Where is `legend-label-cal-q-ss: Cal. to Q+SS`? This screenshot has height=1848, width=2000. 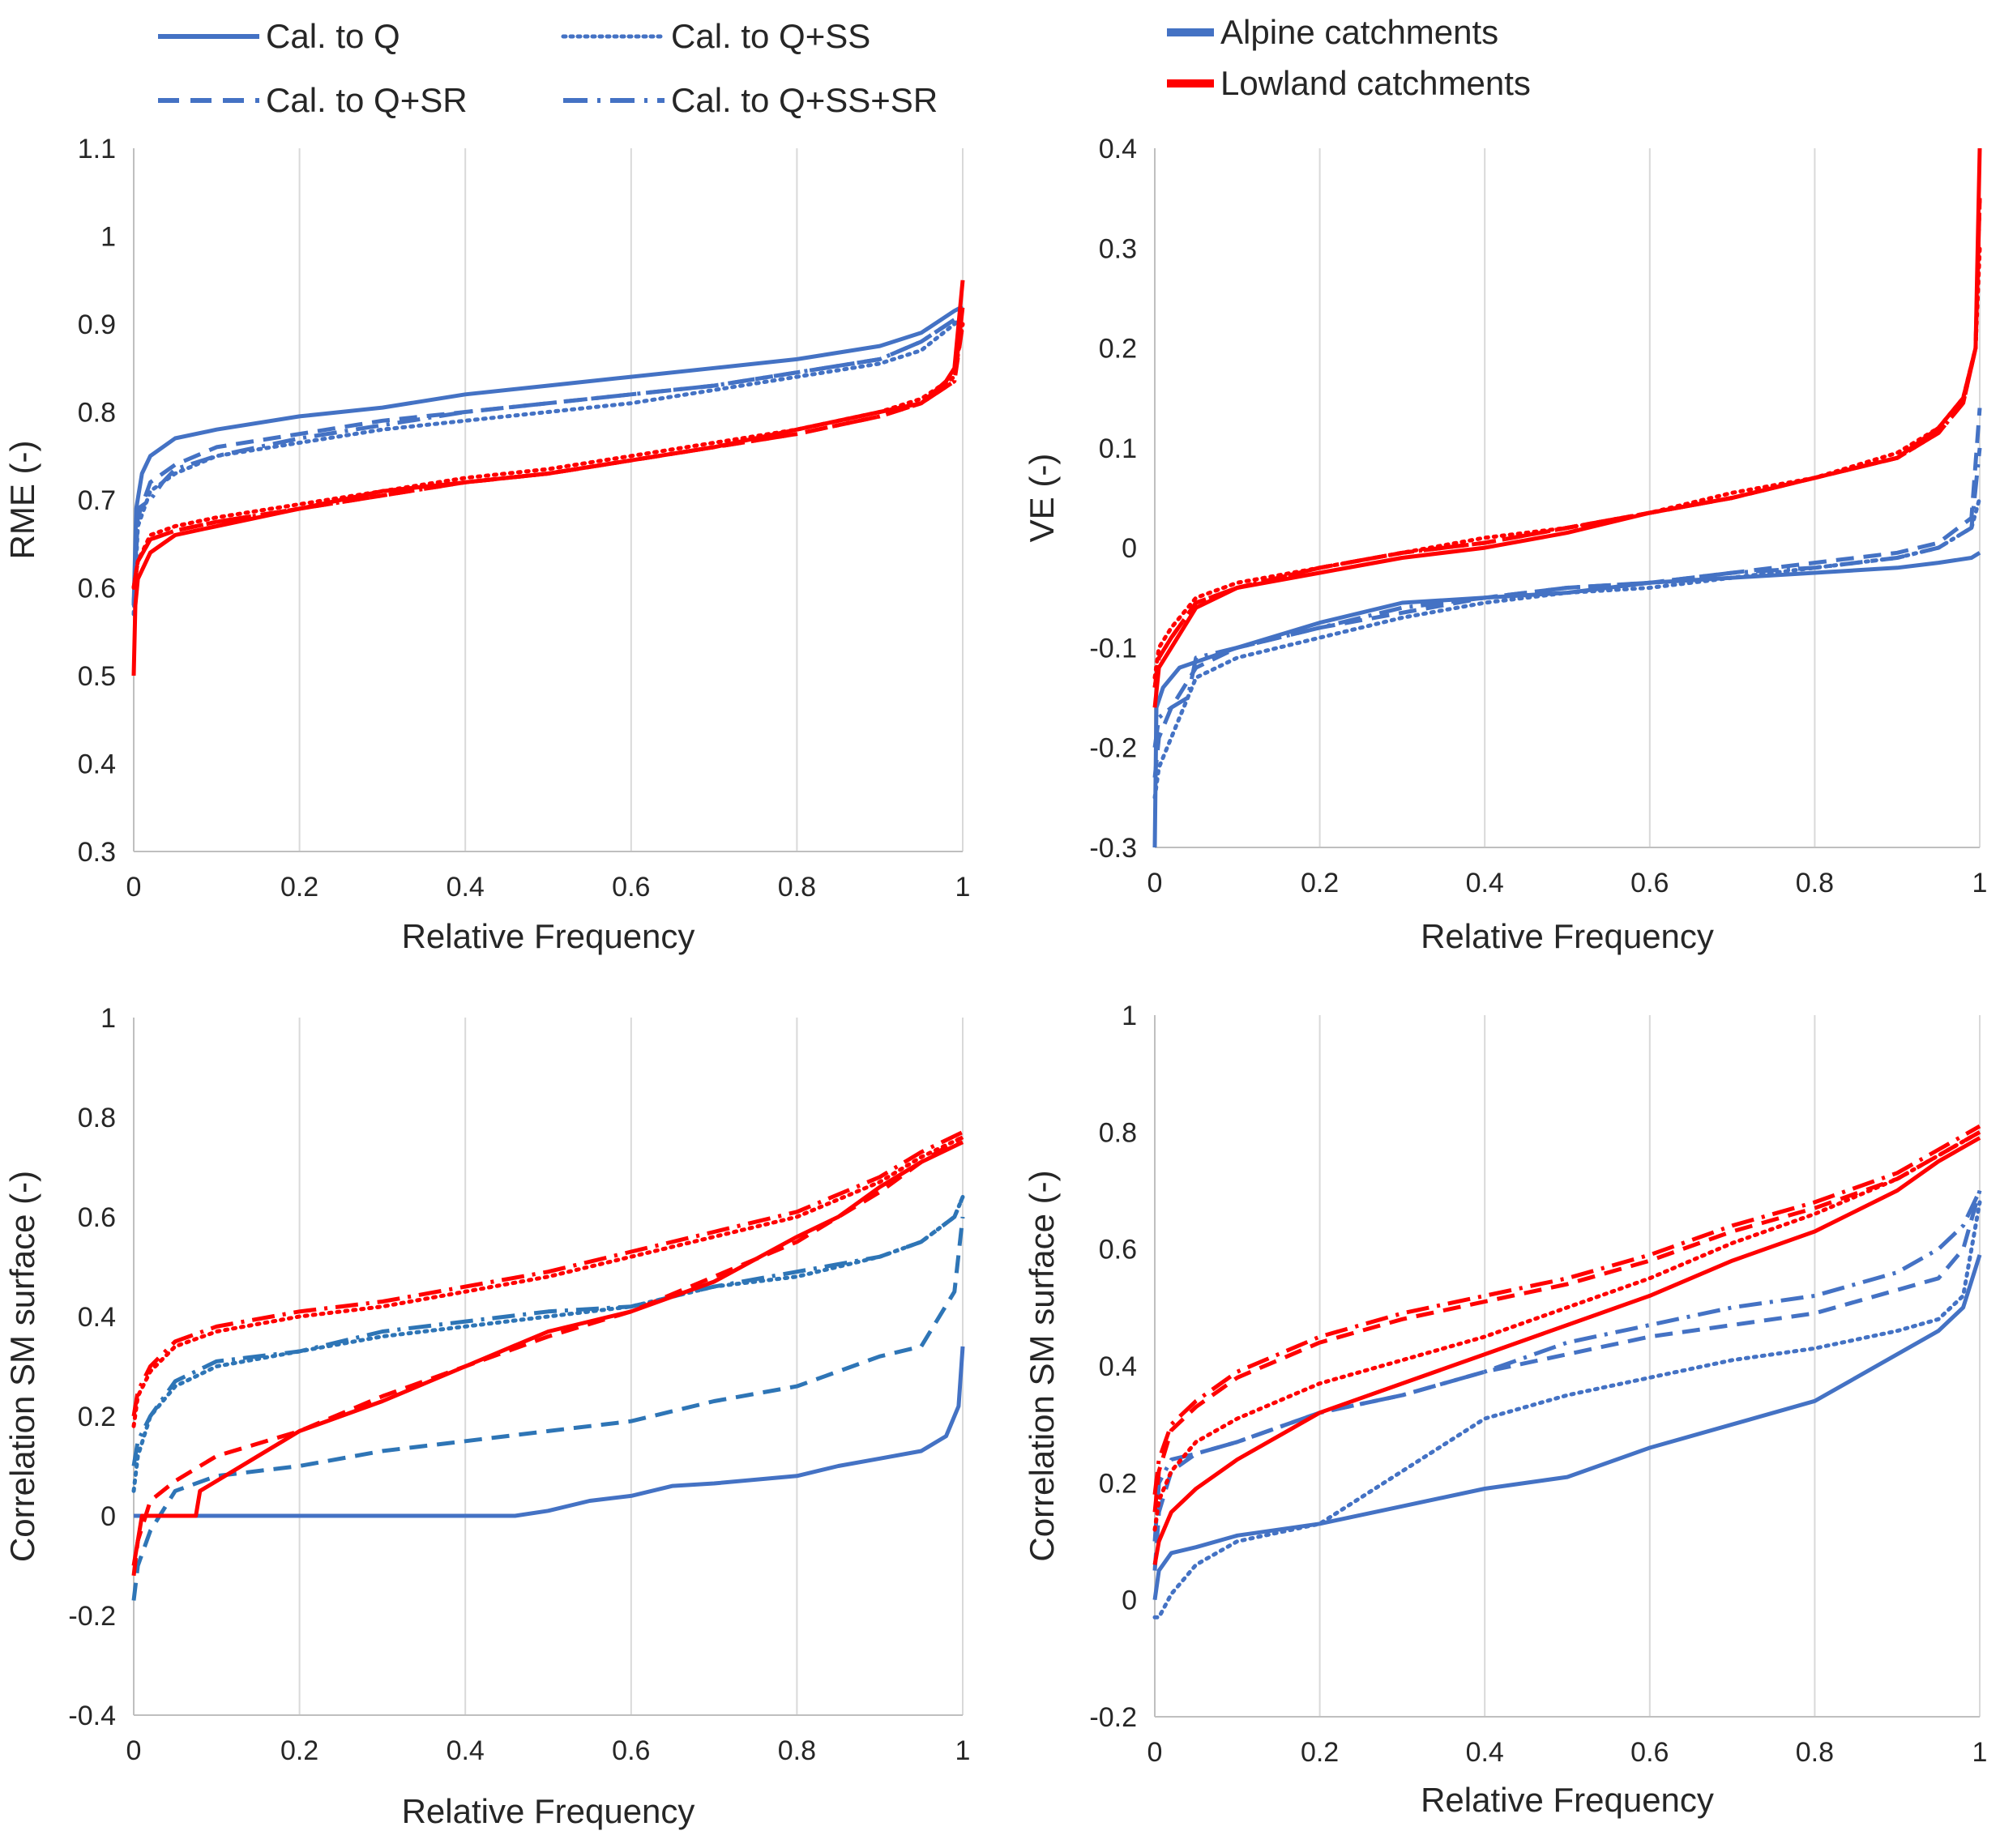
legend-label-cal-q-ss: Cal. to Q+SS is located at coordinates (770, 36).